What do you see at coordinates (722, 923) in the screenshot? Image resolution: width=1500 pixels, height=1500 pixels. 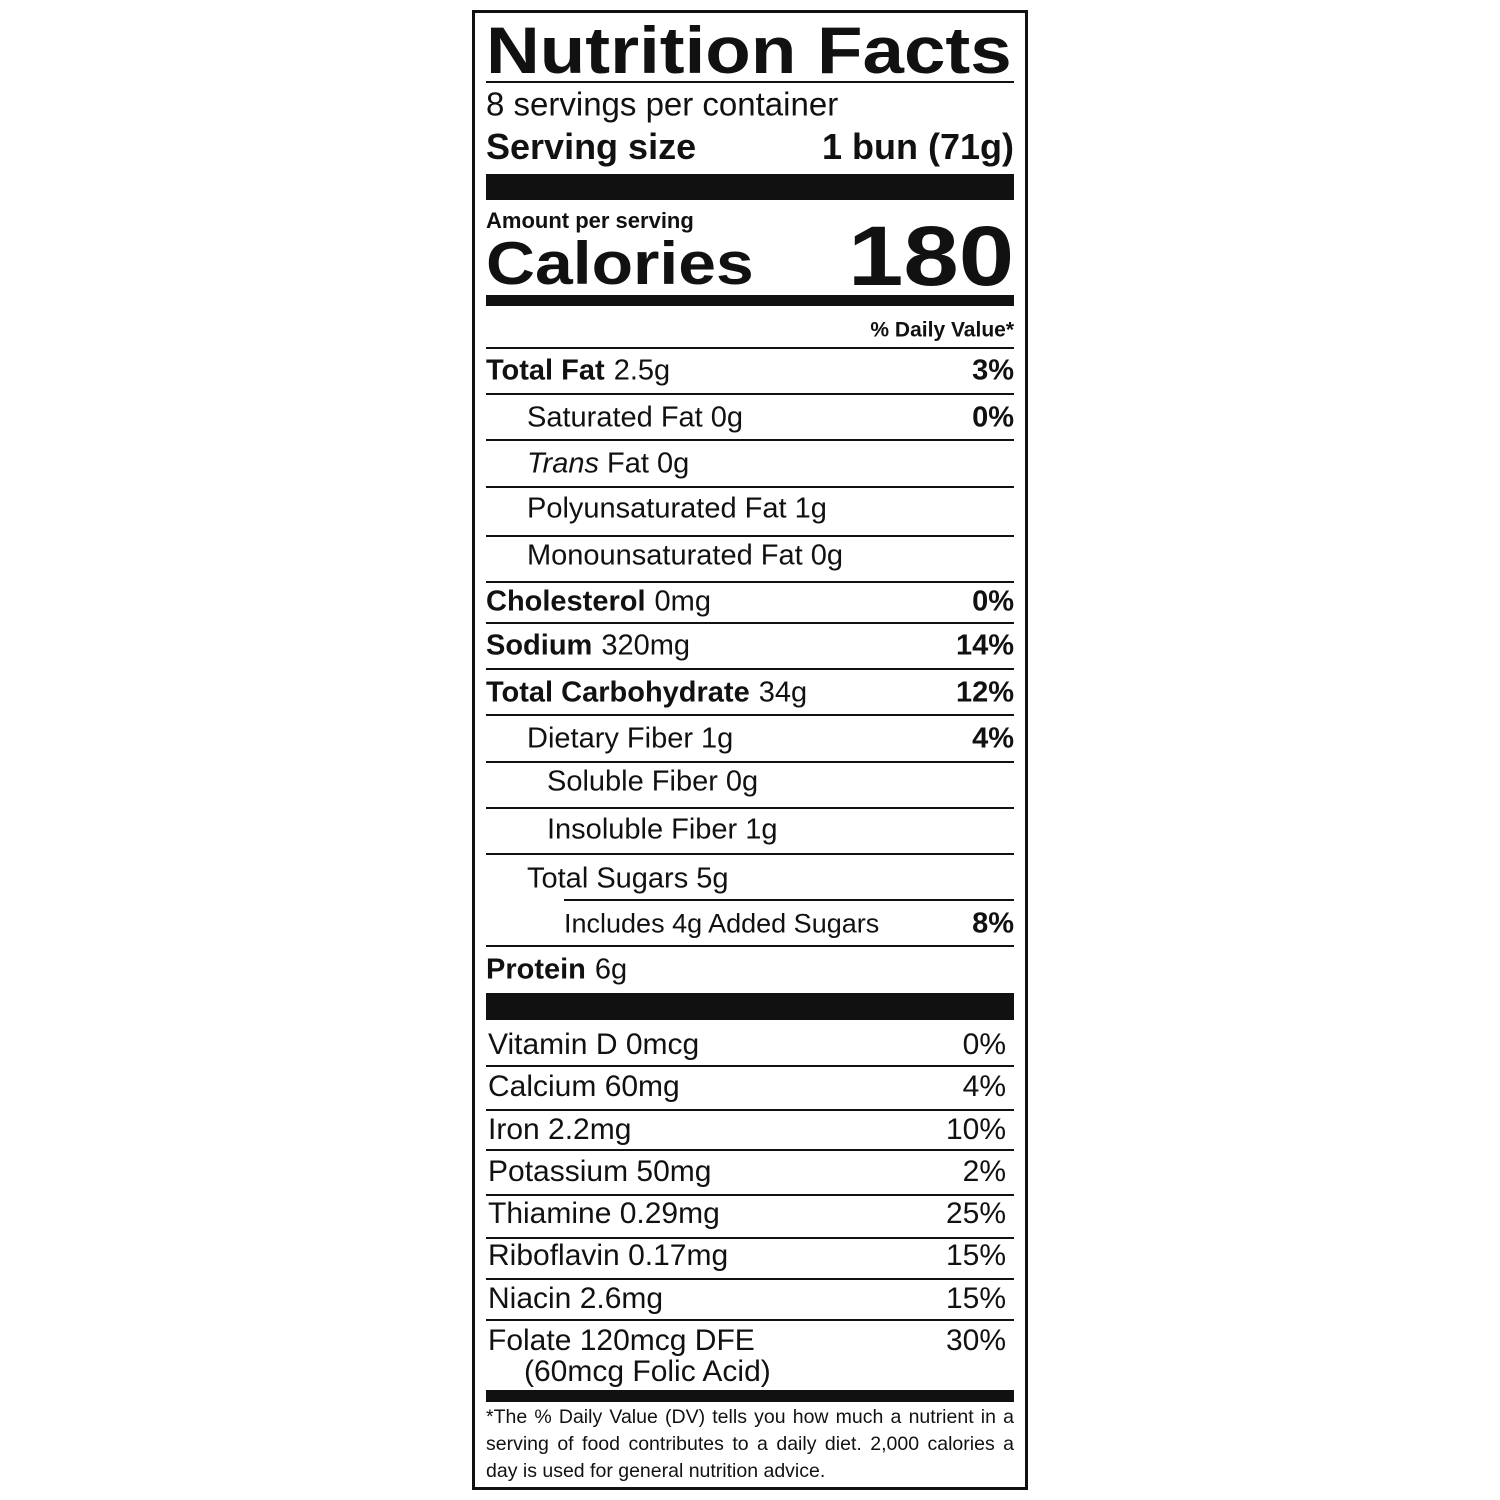 I see `nutrient-text: Includes 4g Added Sugars` at bounding box center [722, 923].